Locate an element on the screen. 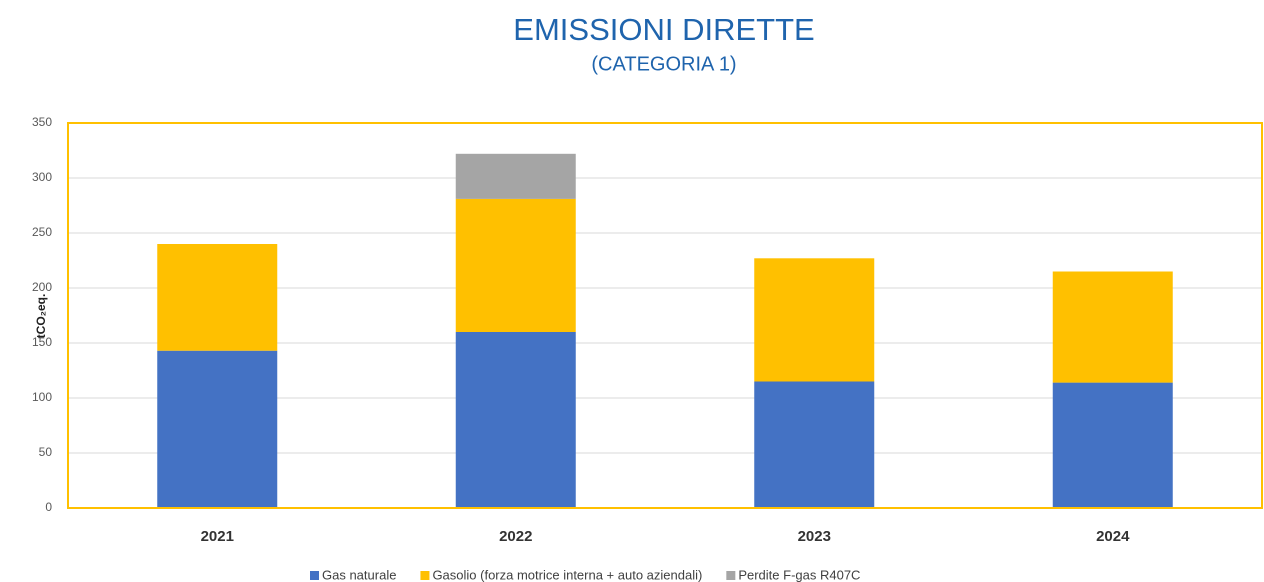 This screenshot has width=1264, height=582. chart-subtitle: (CATEGORIA 1) is located at coordinates (663, 64).